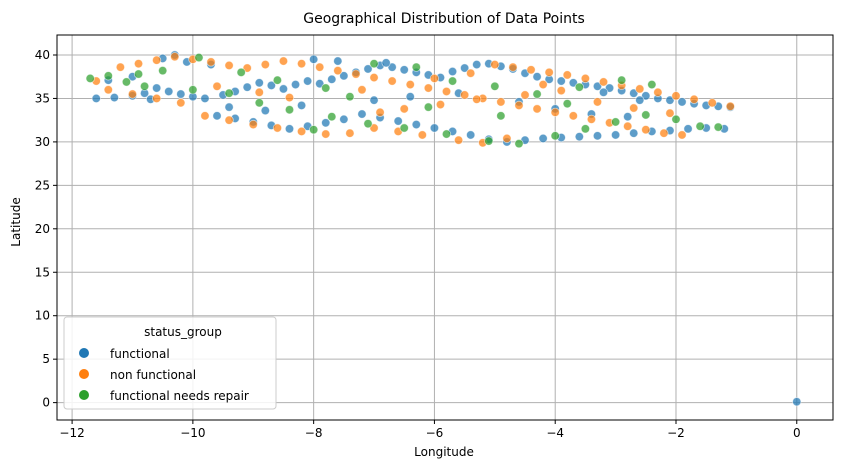 This screenshot has height=468, width=842. What do you see at coordinates (42, 272) in the screenshot?
I see `y-tick-label: 15` at bounding box center [42, 272].